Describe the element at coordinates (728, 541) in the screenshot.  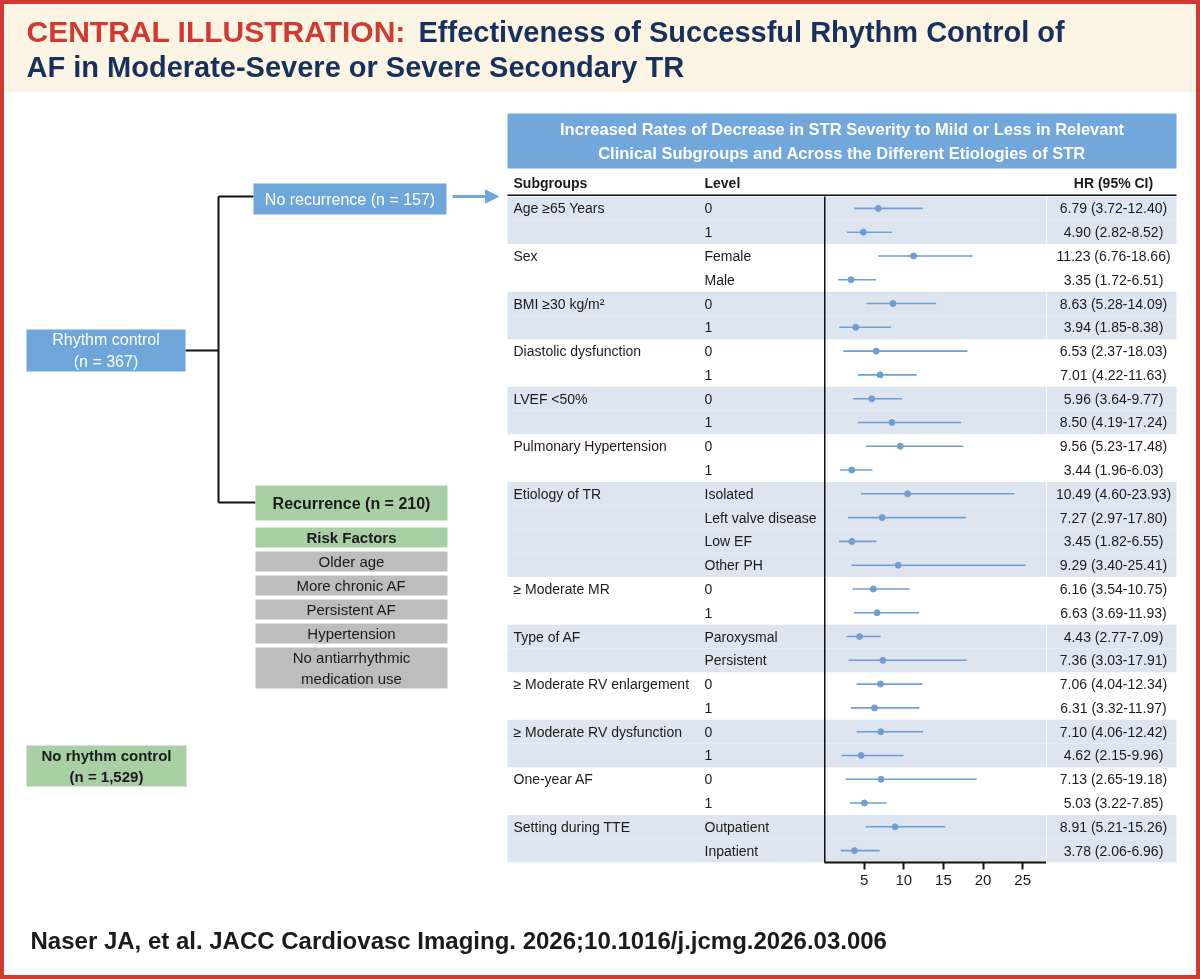
I see `y-tick-label: Low EF` at that location.